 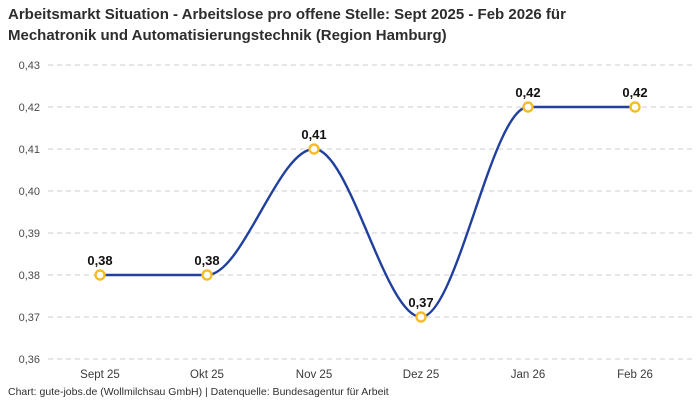 What do you see at coordinates (29, 150) in the screenshot?
I see `y-tick-label: 0,41` at bounding box center [29, 150].